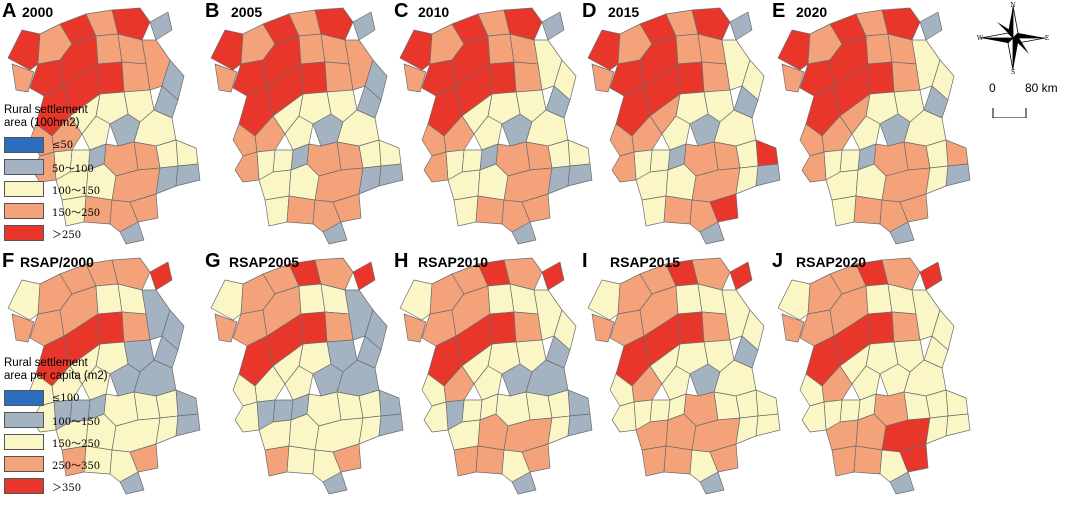 This screenshot has width=1065, height=507. What do you see at coordinates (831, 262) in the screenshot?
I see `panel-title: RSAP2020` at bounding box center [831, 262].